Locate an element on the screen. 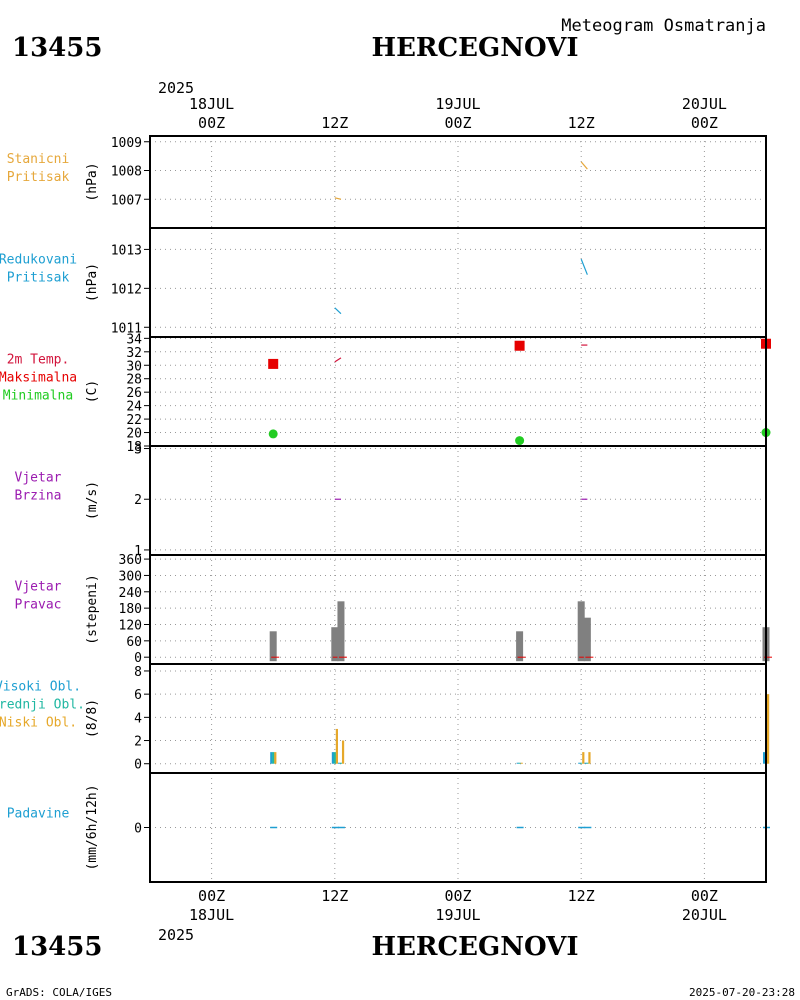 Image resolution: width=800 pixels, height=1000 pixels. ytick-label: 18 is located at coordinates (134, 447).